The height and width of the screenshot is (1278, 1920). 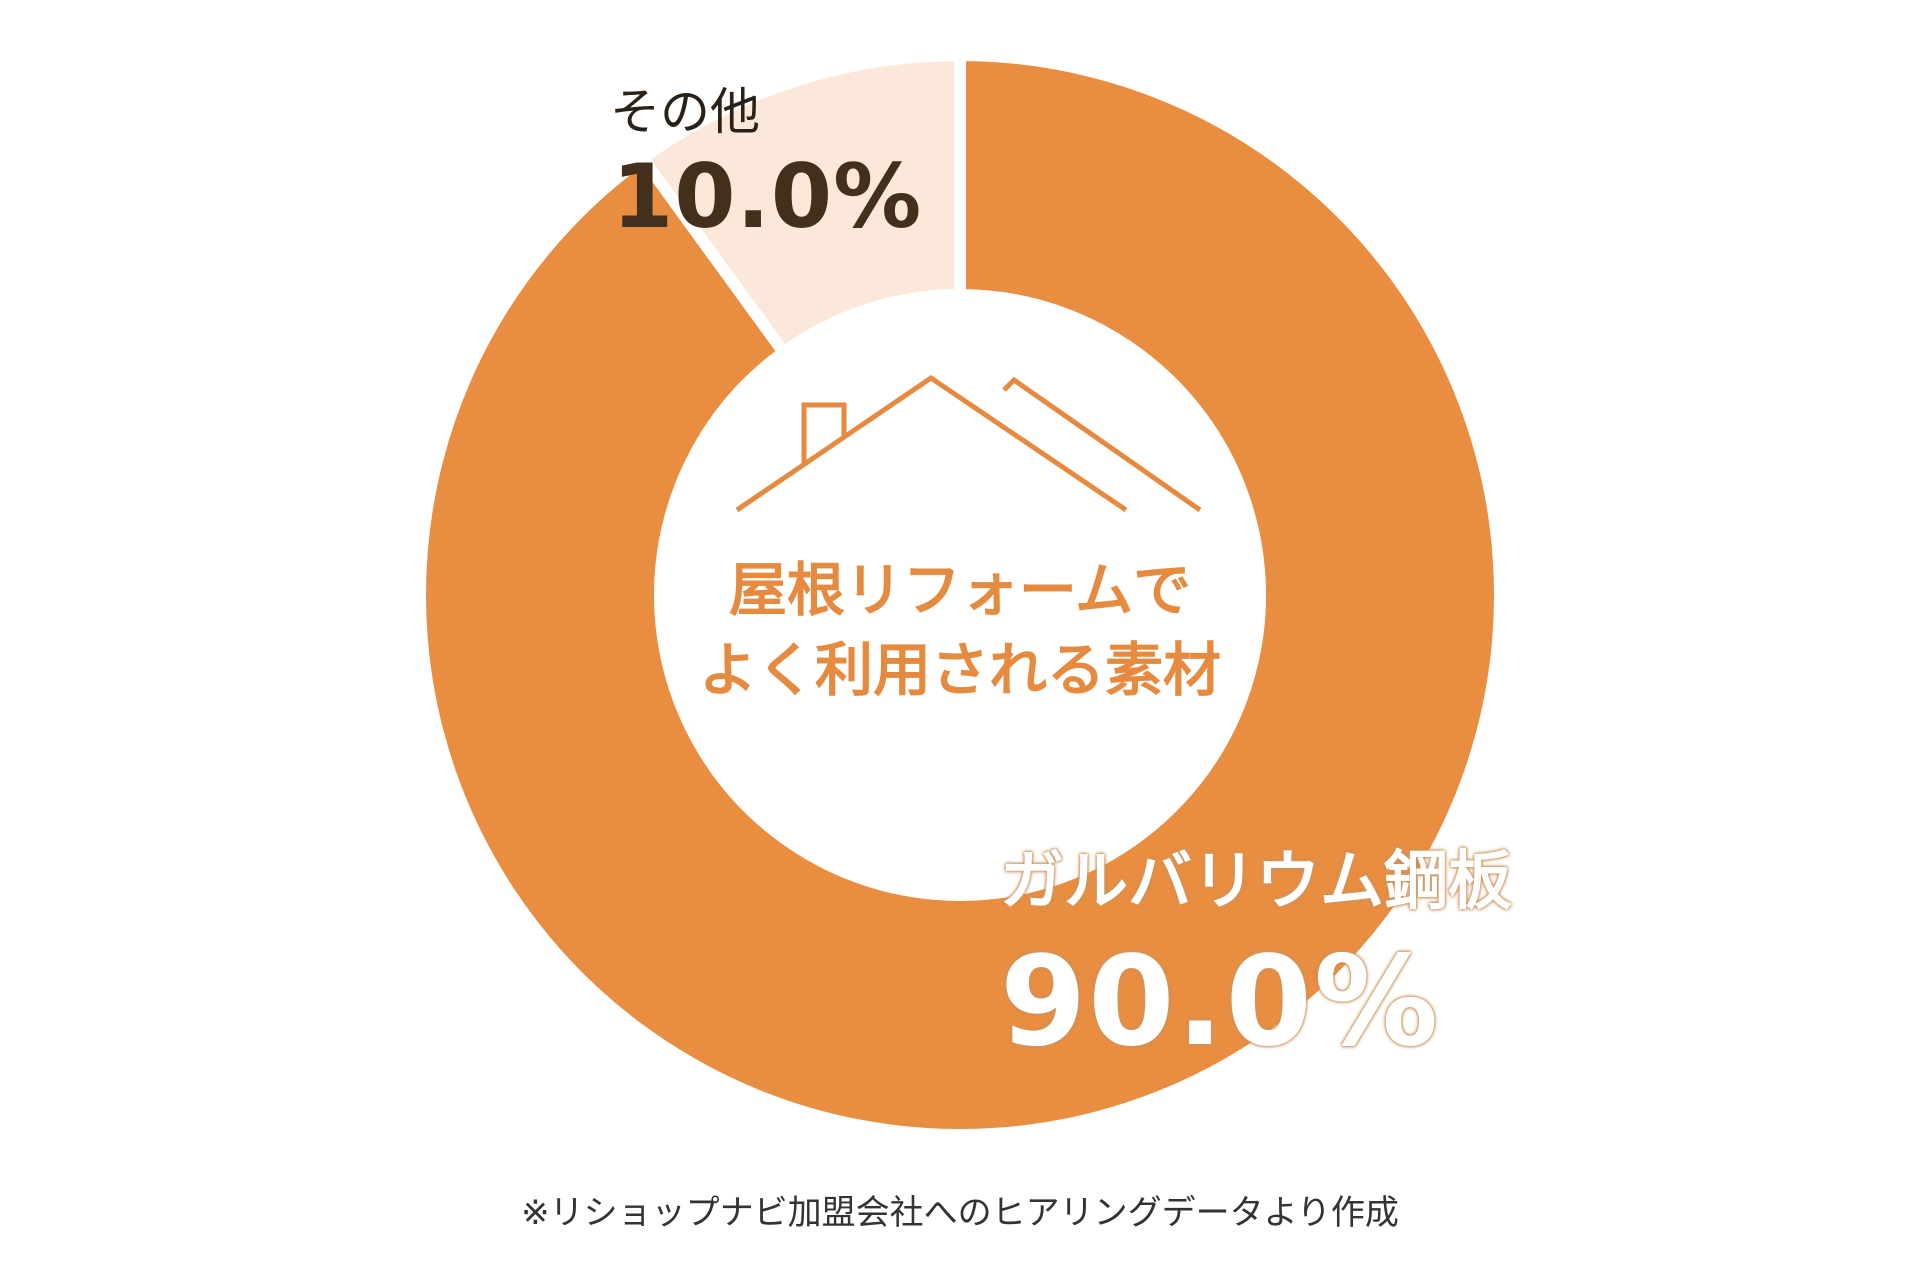 What do you see at coordinates (767, 196) in the screenshot?
I see `slice-value-other: 10.0%` at bounding box center [767, 196].